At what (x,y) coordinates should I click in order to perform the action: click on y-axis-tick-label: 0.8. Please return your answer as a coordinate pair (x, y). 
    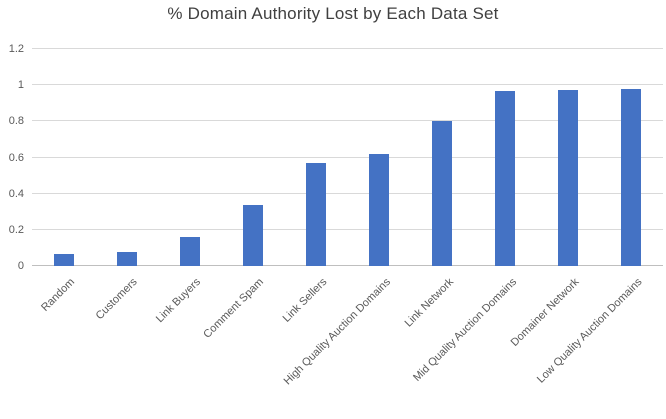
    Looking at the image, I should click on (16, 121).